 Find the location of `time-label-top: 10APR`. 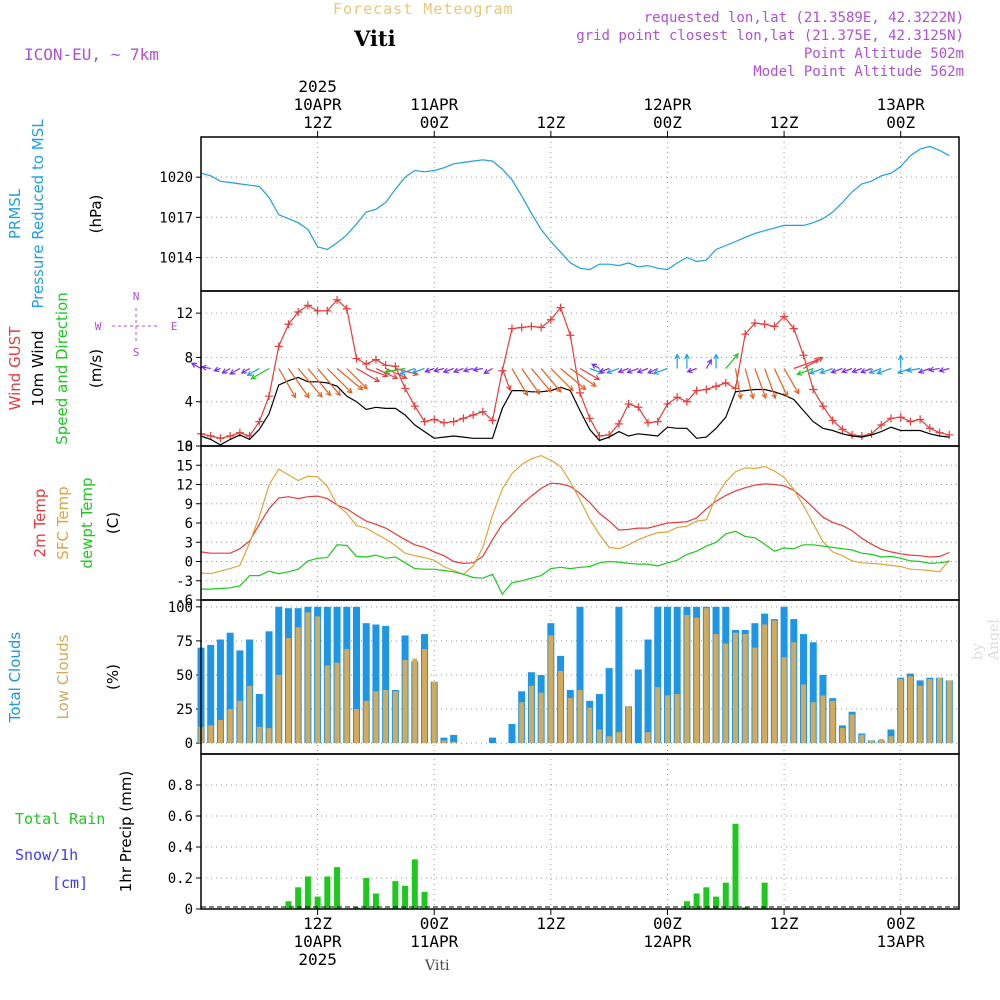

time-label-top: 10APR is located at coordinates (318, 104).